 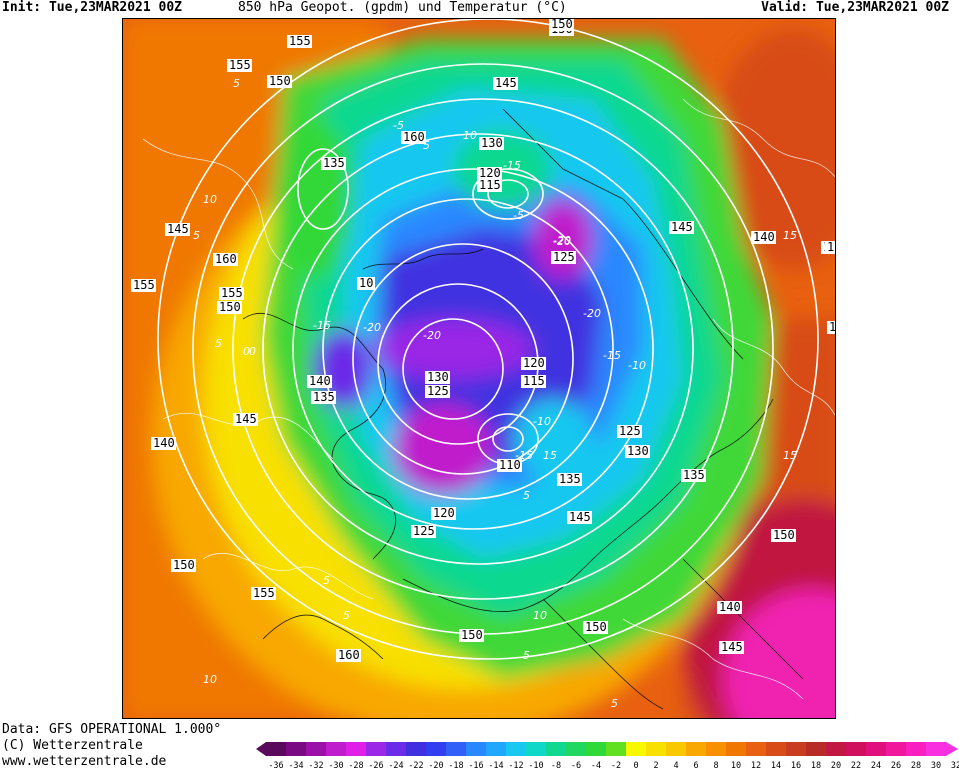 What do you see at coordinates (415, 765) in the screenshot?
I see `colorbar-tick-label: -22` at bounding box center [415, 765].